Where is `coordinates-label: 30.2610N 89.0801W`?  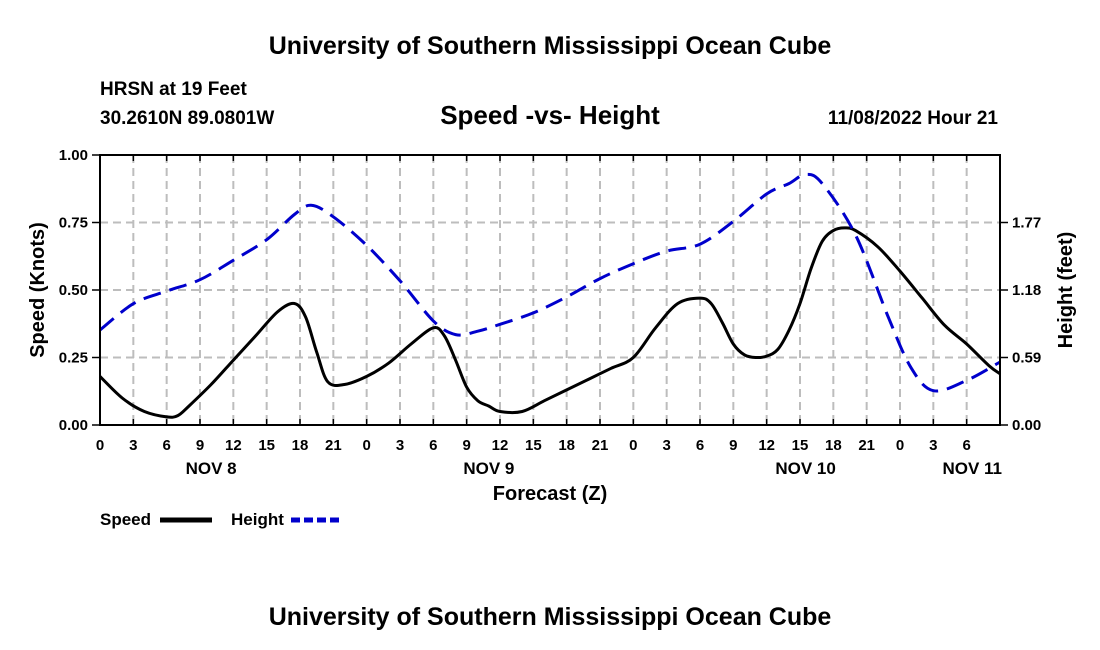 coordinates-label: 30.2610N 89.0801W is located at coordinates (187, 118).